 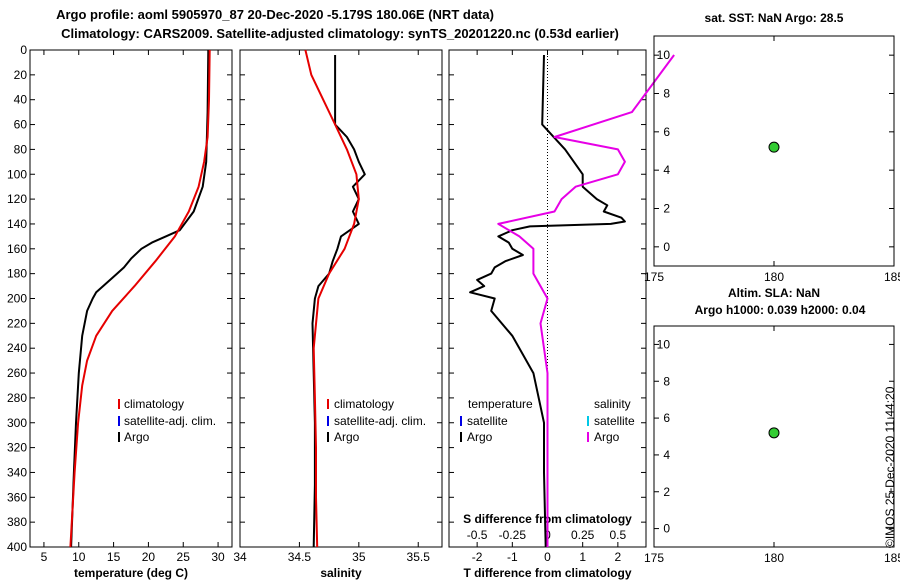 I want to click on sst-point, so click(x=774, y=147).